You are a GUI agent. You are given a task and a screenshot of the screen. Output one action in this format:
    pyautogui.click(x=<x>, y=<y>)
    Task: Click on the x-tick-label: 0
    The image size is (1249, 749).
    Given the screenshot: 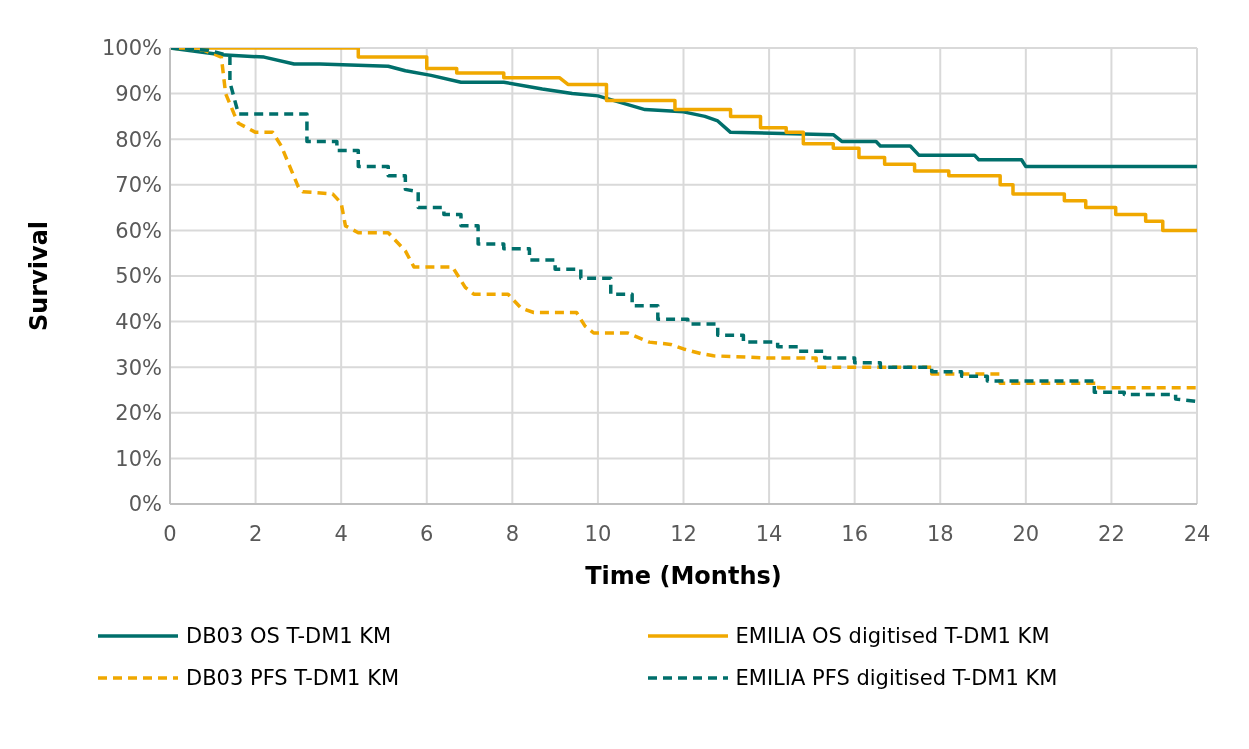 What is the action you would take?
    pyautogui.click(x=170, y=533)
    